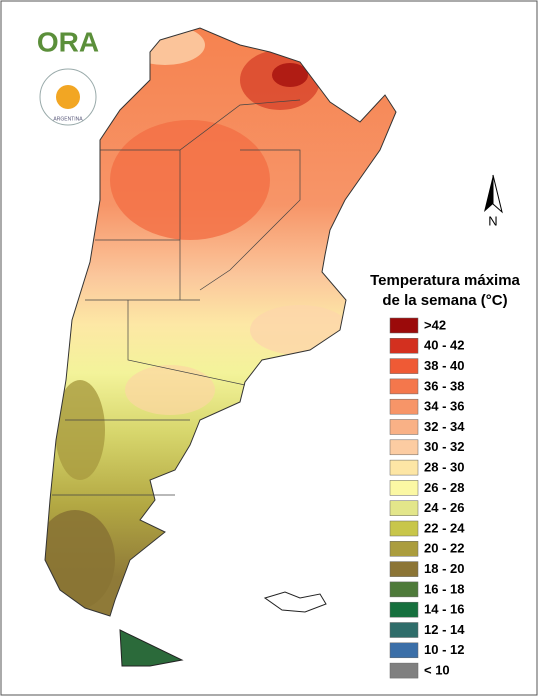 This screenshot has height=696, width=538. What do you see at coordinates (444, 609) in the screenshot?
I see `legend-label: 14 - 16` at bounding box center [444, 609].